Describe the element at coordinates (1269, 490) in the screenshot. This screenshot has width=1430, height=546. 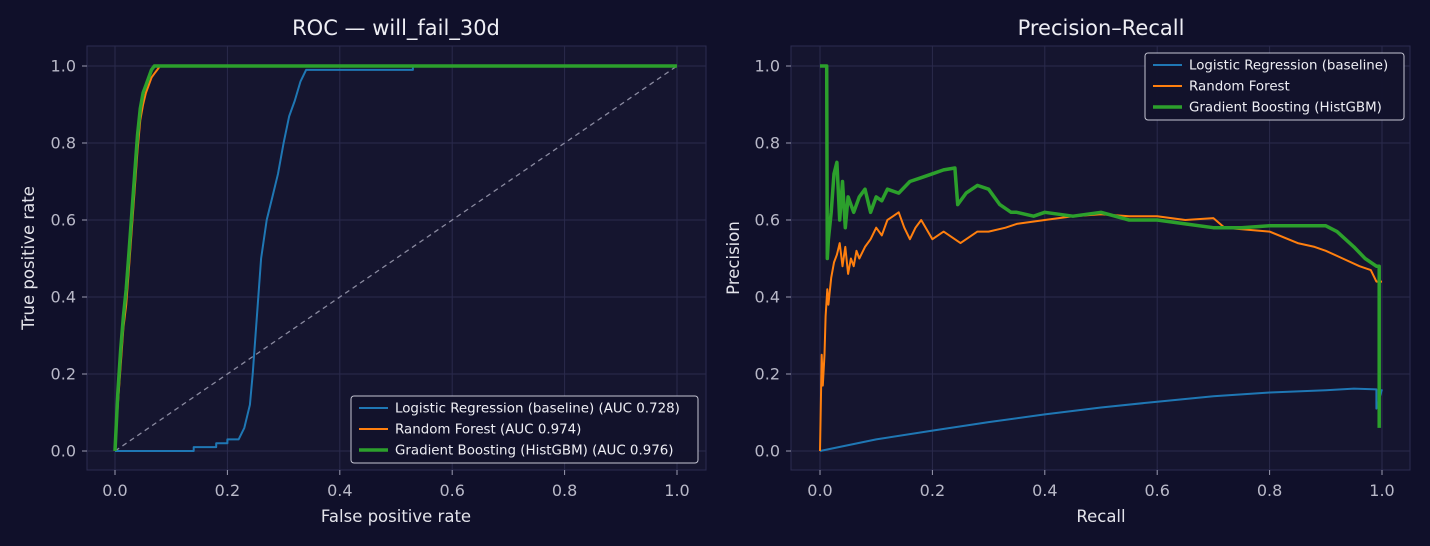
I see `pr-x-tick-label: 0.8` at that location.